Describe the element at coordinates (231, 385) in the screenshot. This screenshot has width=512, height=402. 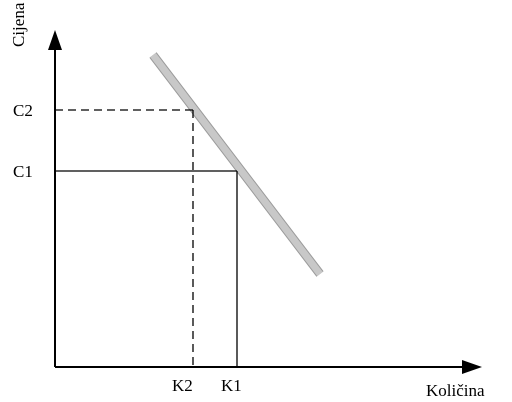
I see `quantity-tick-k1: K1` at that location.